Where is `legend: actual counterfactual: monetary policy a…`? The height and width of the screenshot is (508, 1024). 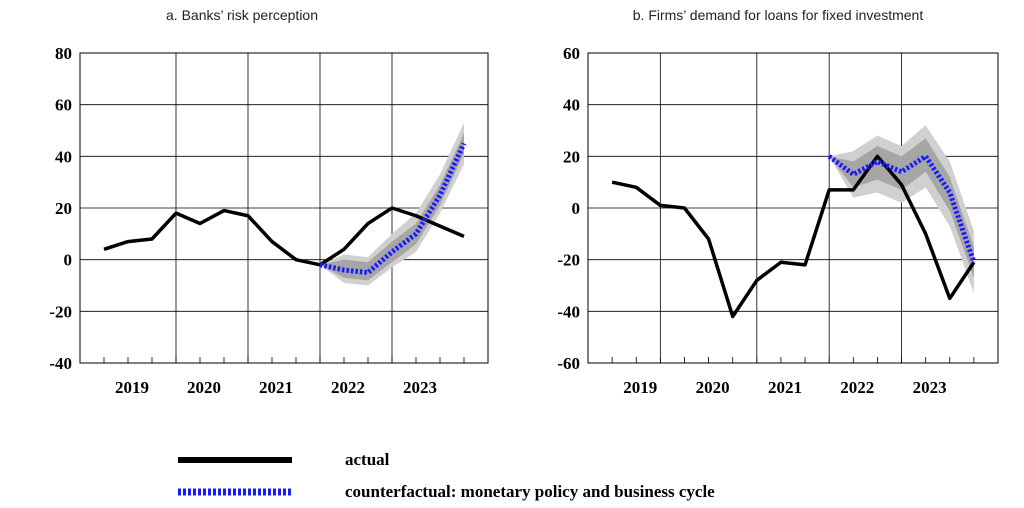
legend: actual counterfactual: monetary policy a… is located at coordinates (446, 475).